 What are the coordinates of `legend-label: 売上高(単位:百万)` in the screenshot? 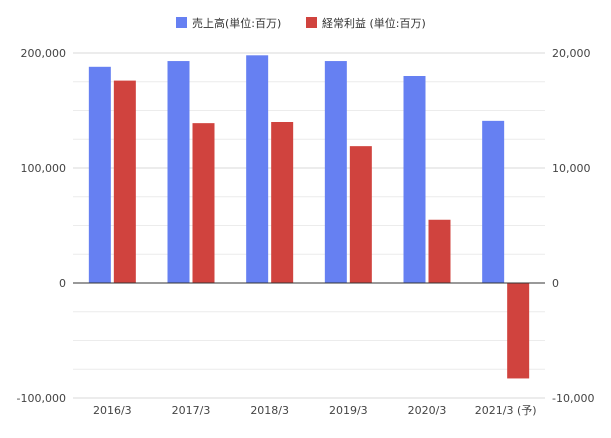 It's located at (236, 23).